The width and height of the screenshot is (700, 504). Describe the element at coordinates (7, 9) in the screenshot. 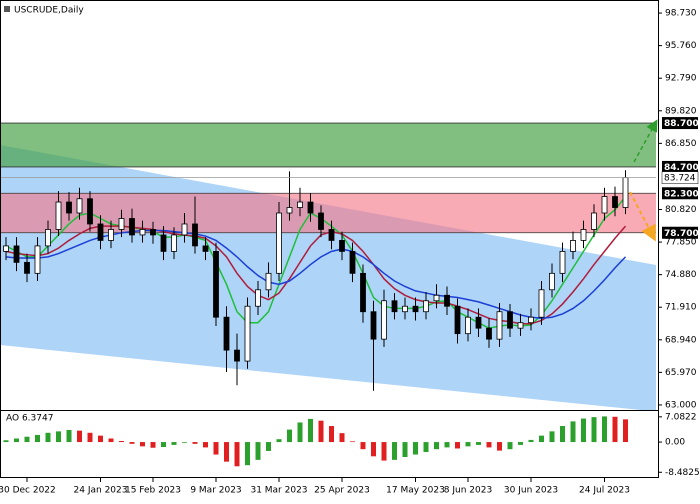

I see `symbol-icon` at that location.